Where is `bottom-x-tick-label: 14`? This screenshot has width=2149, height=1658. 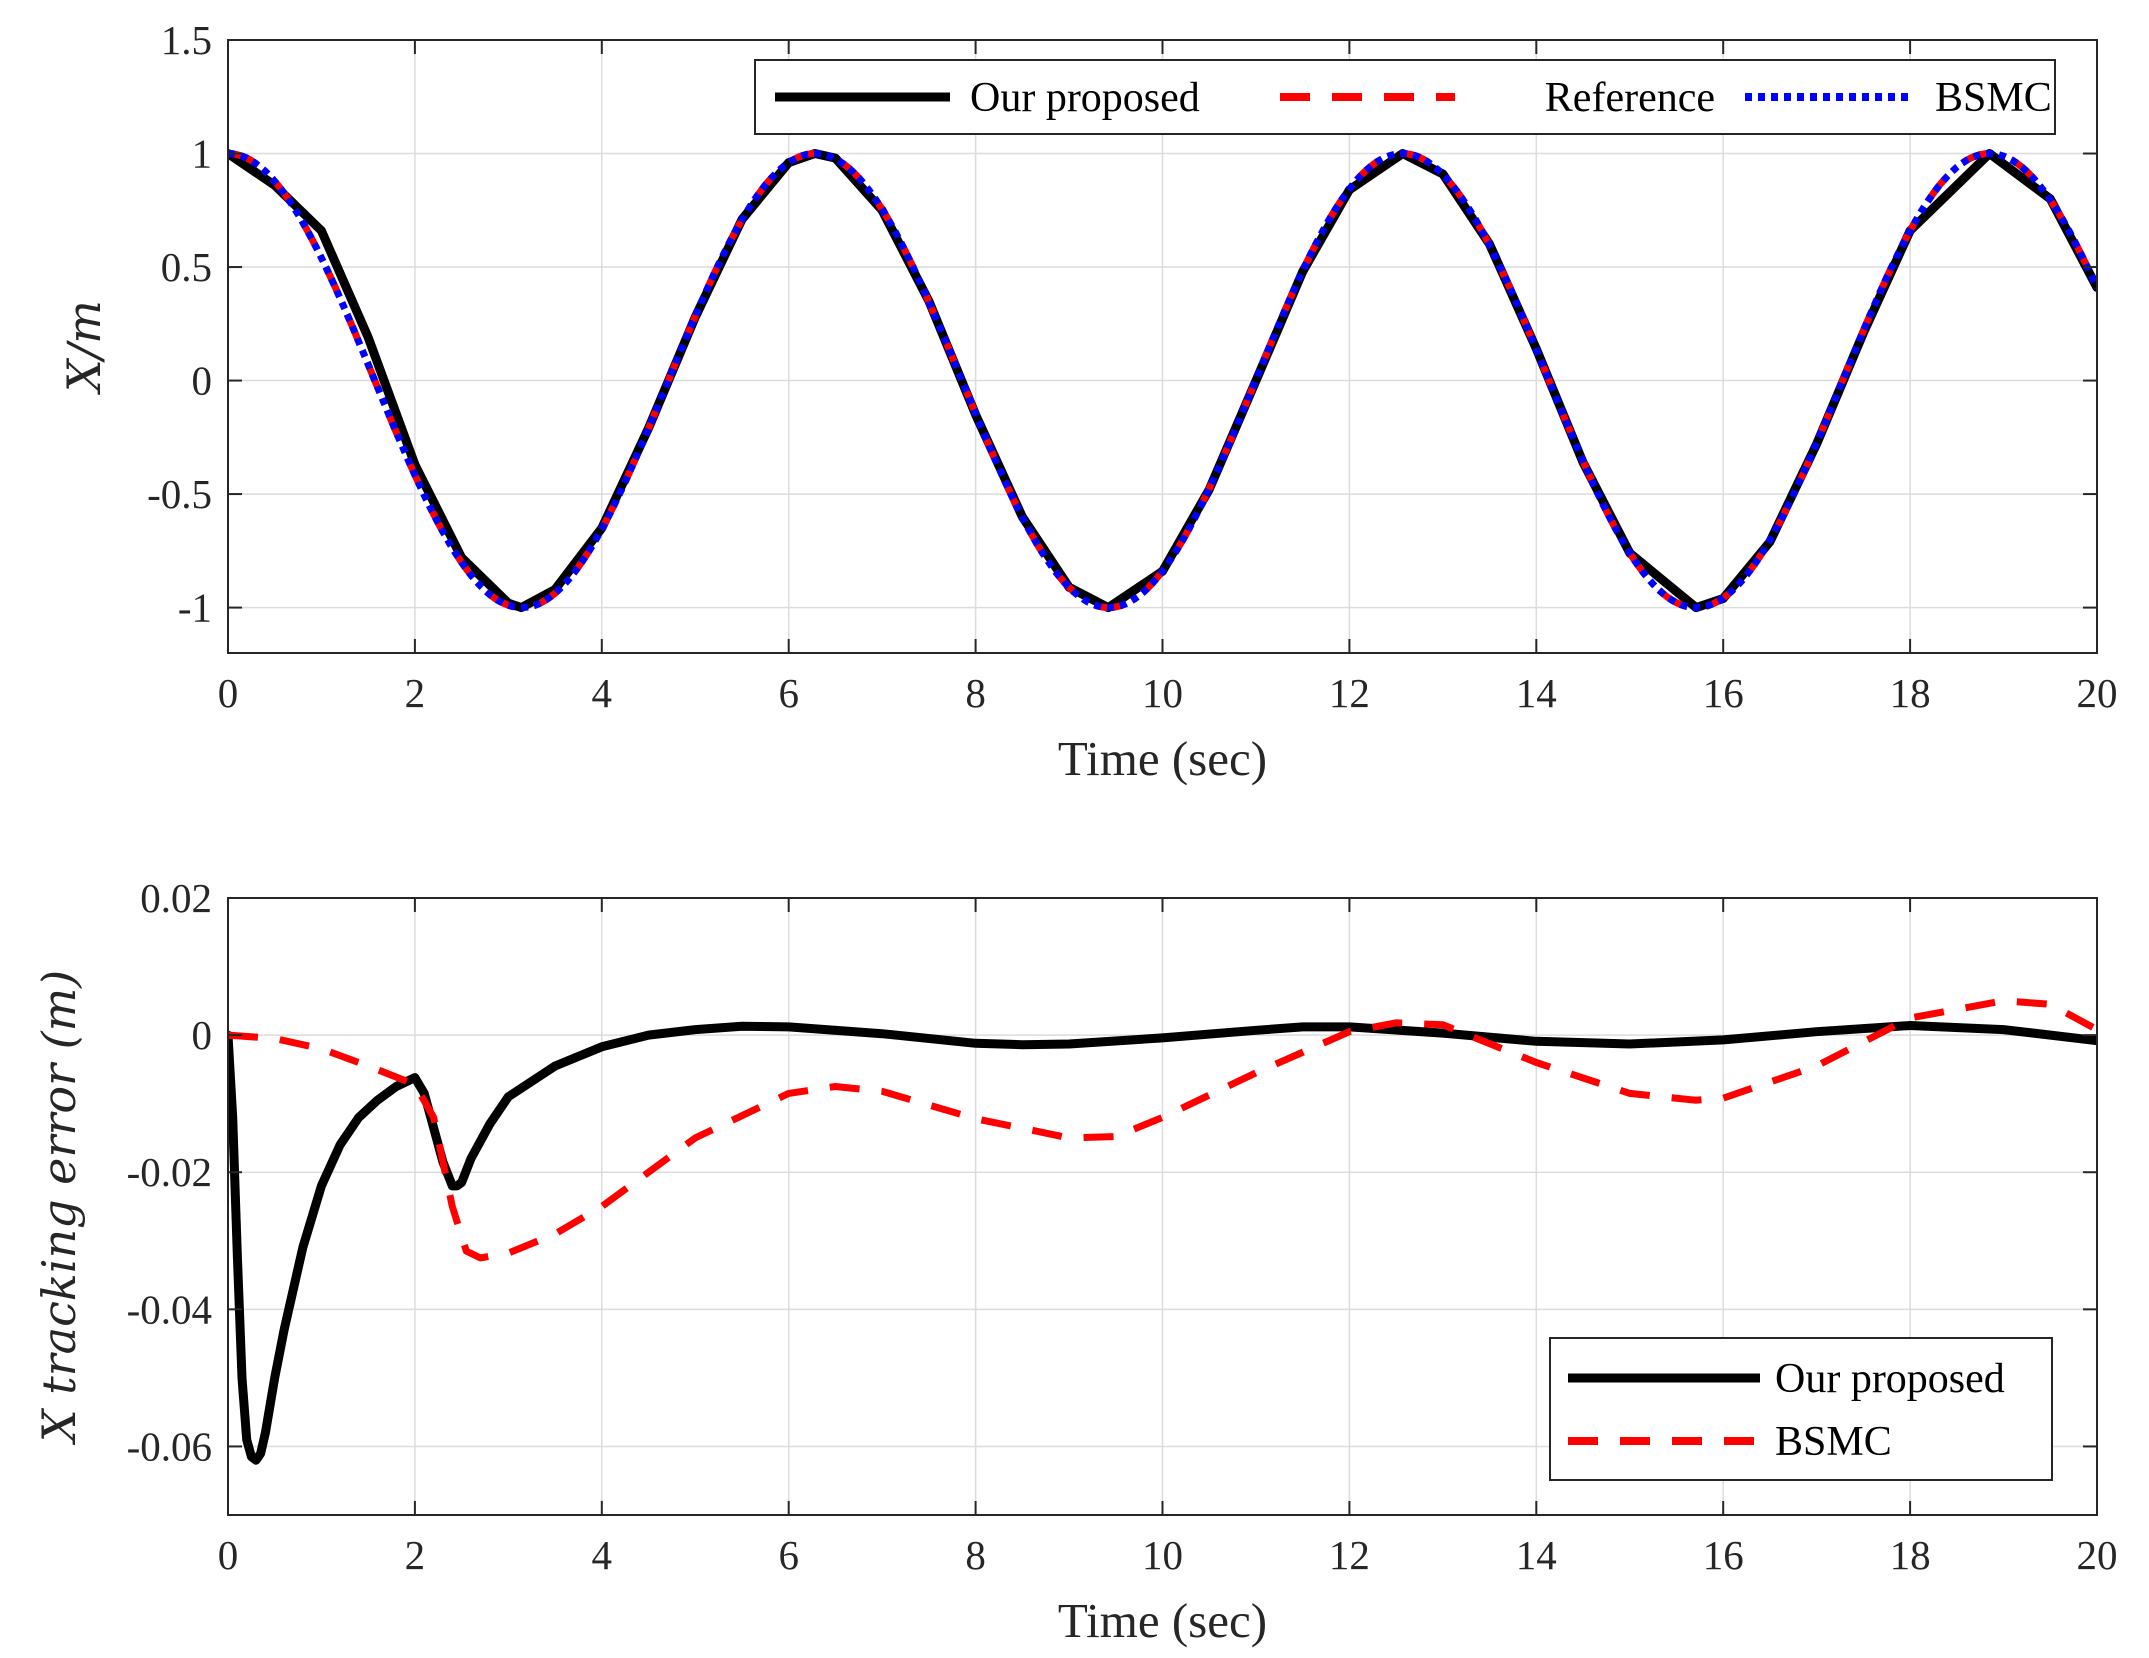 bottom-x-tick-label: 14 is located at coordinates (1536, 1555).